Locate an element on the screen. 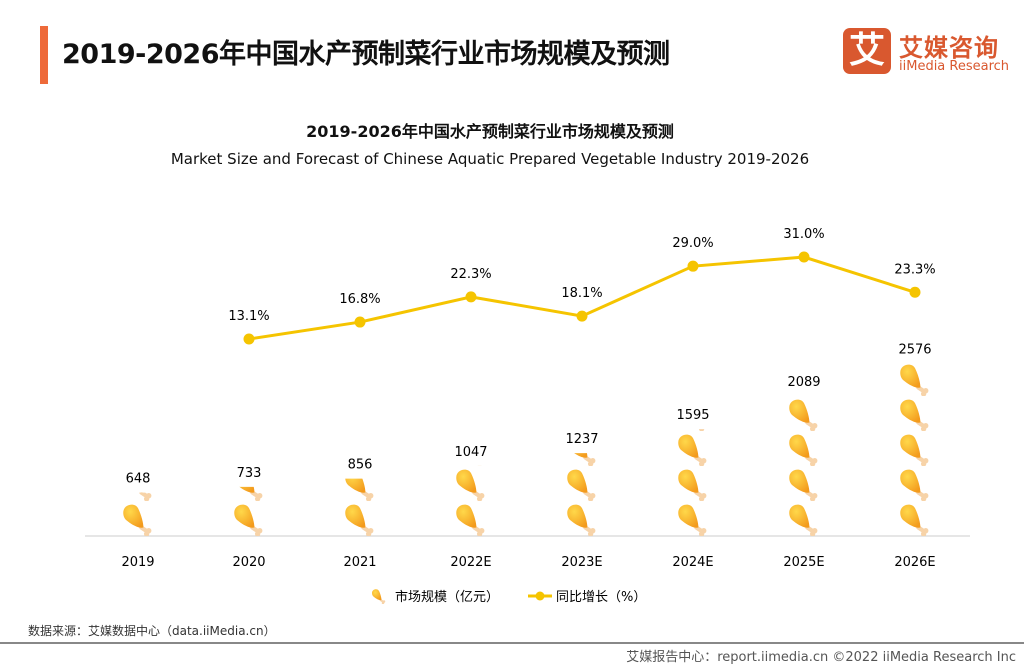 This screenshot has height=666, width=1024. growth-label: 23.3% is located at coordinates (914, 269).